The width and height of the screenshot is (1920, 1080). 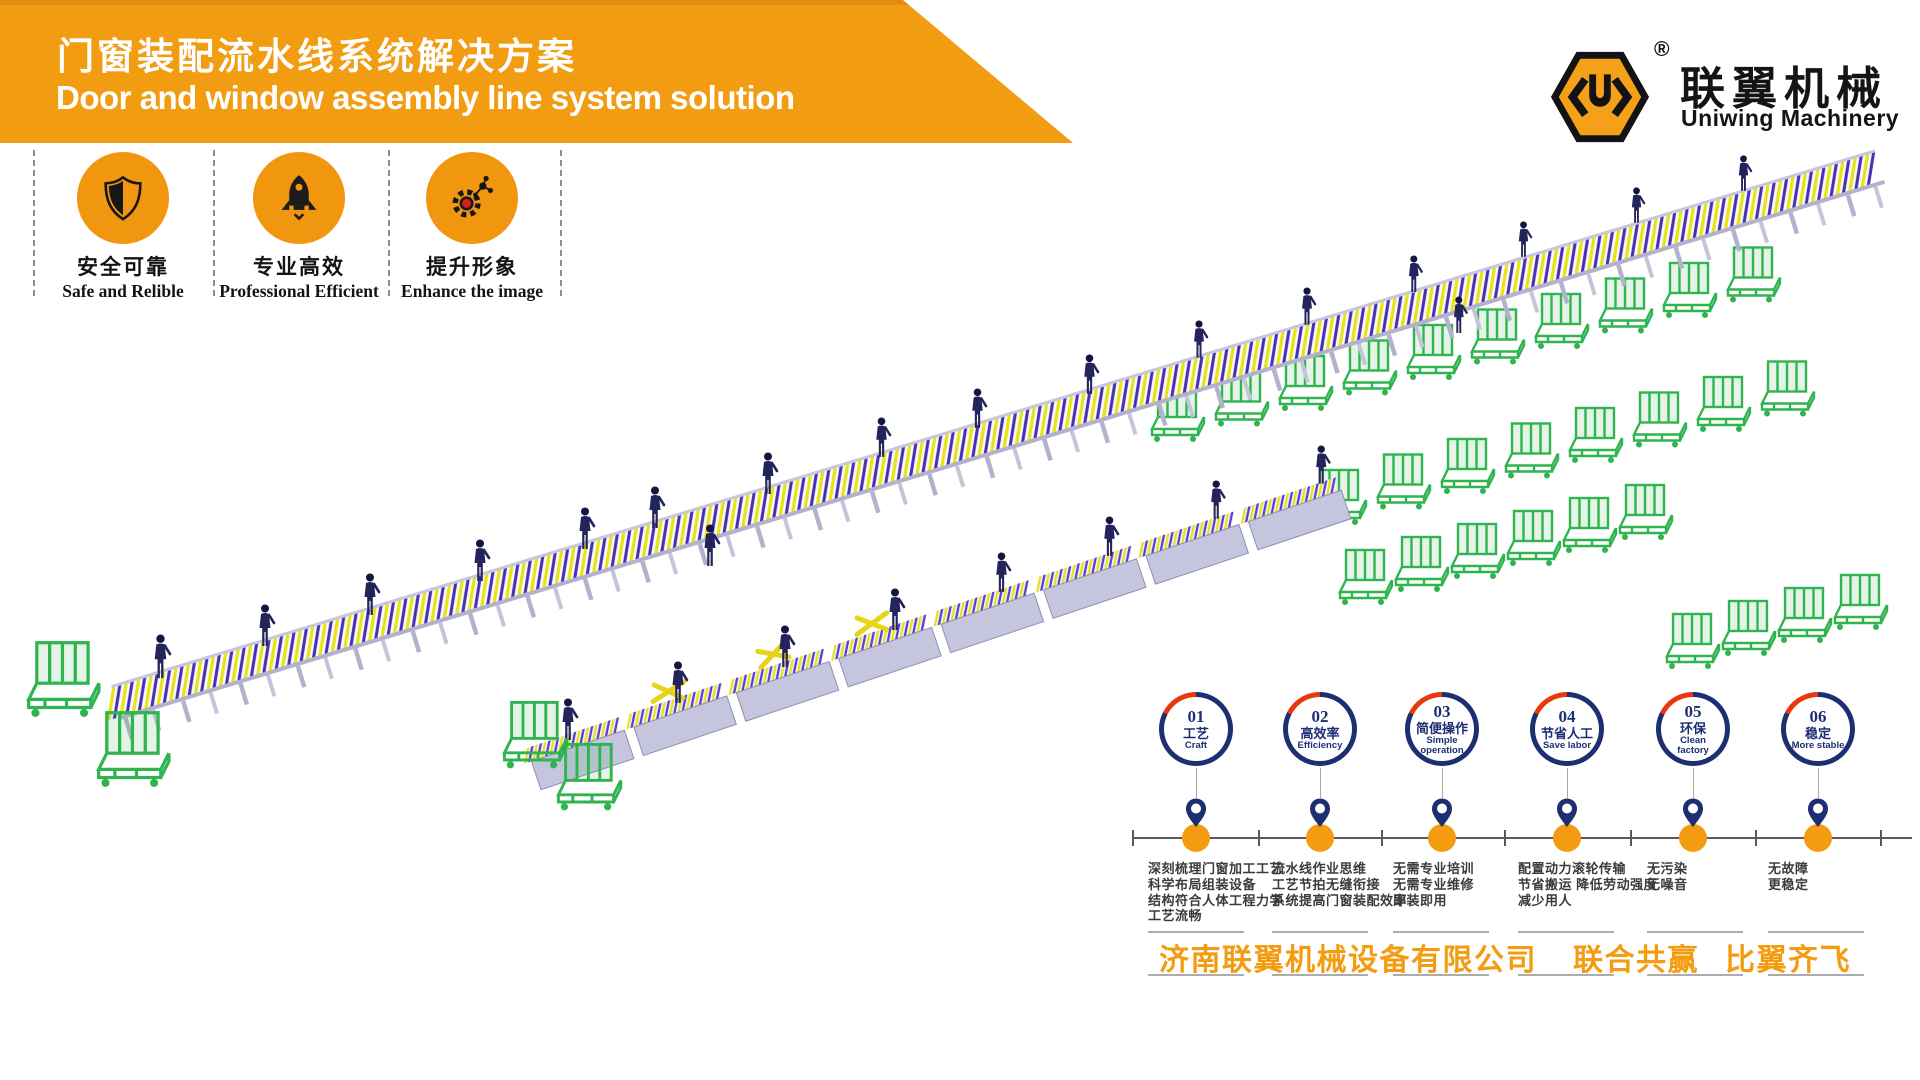 I want to click on feature-label-en: Professional Efficient, so click(x=299, y=291).